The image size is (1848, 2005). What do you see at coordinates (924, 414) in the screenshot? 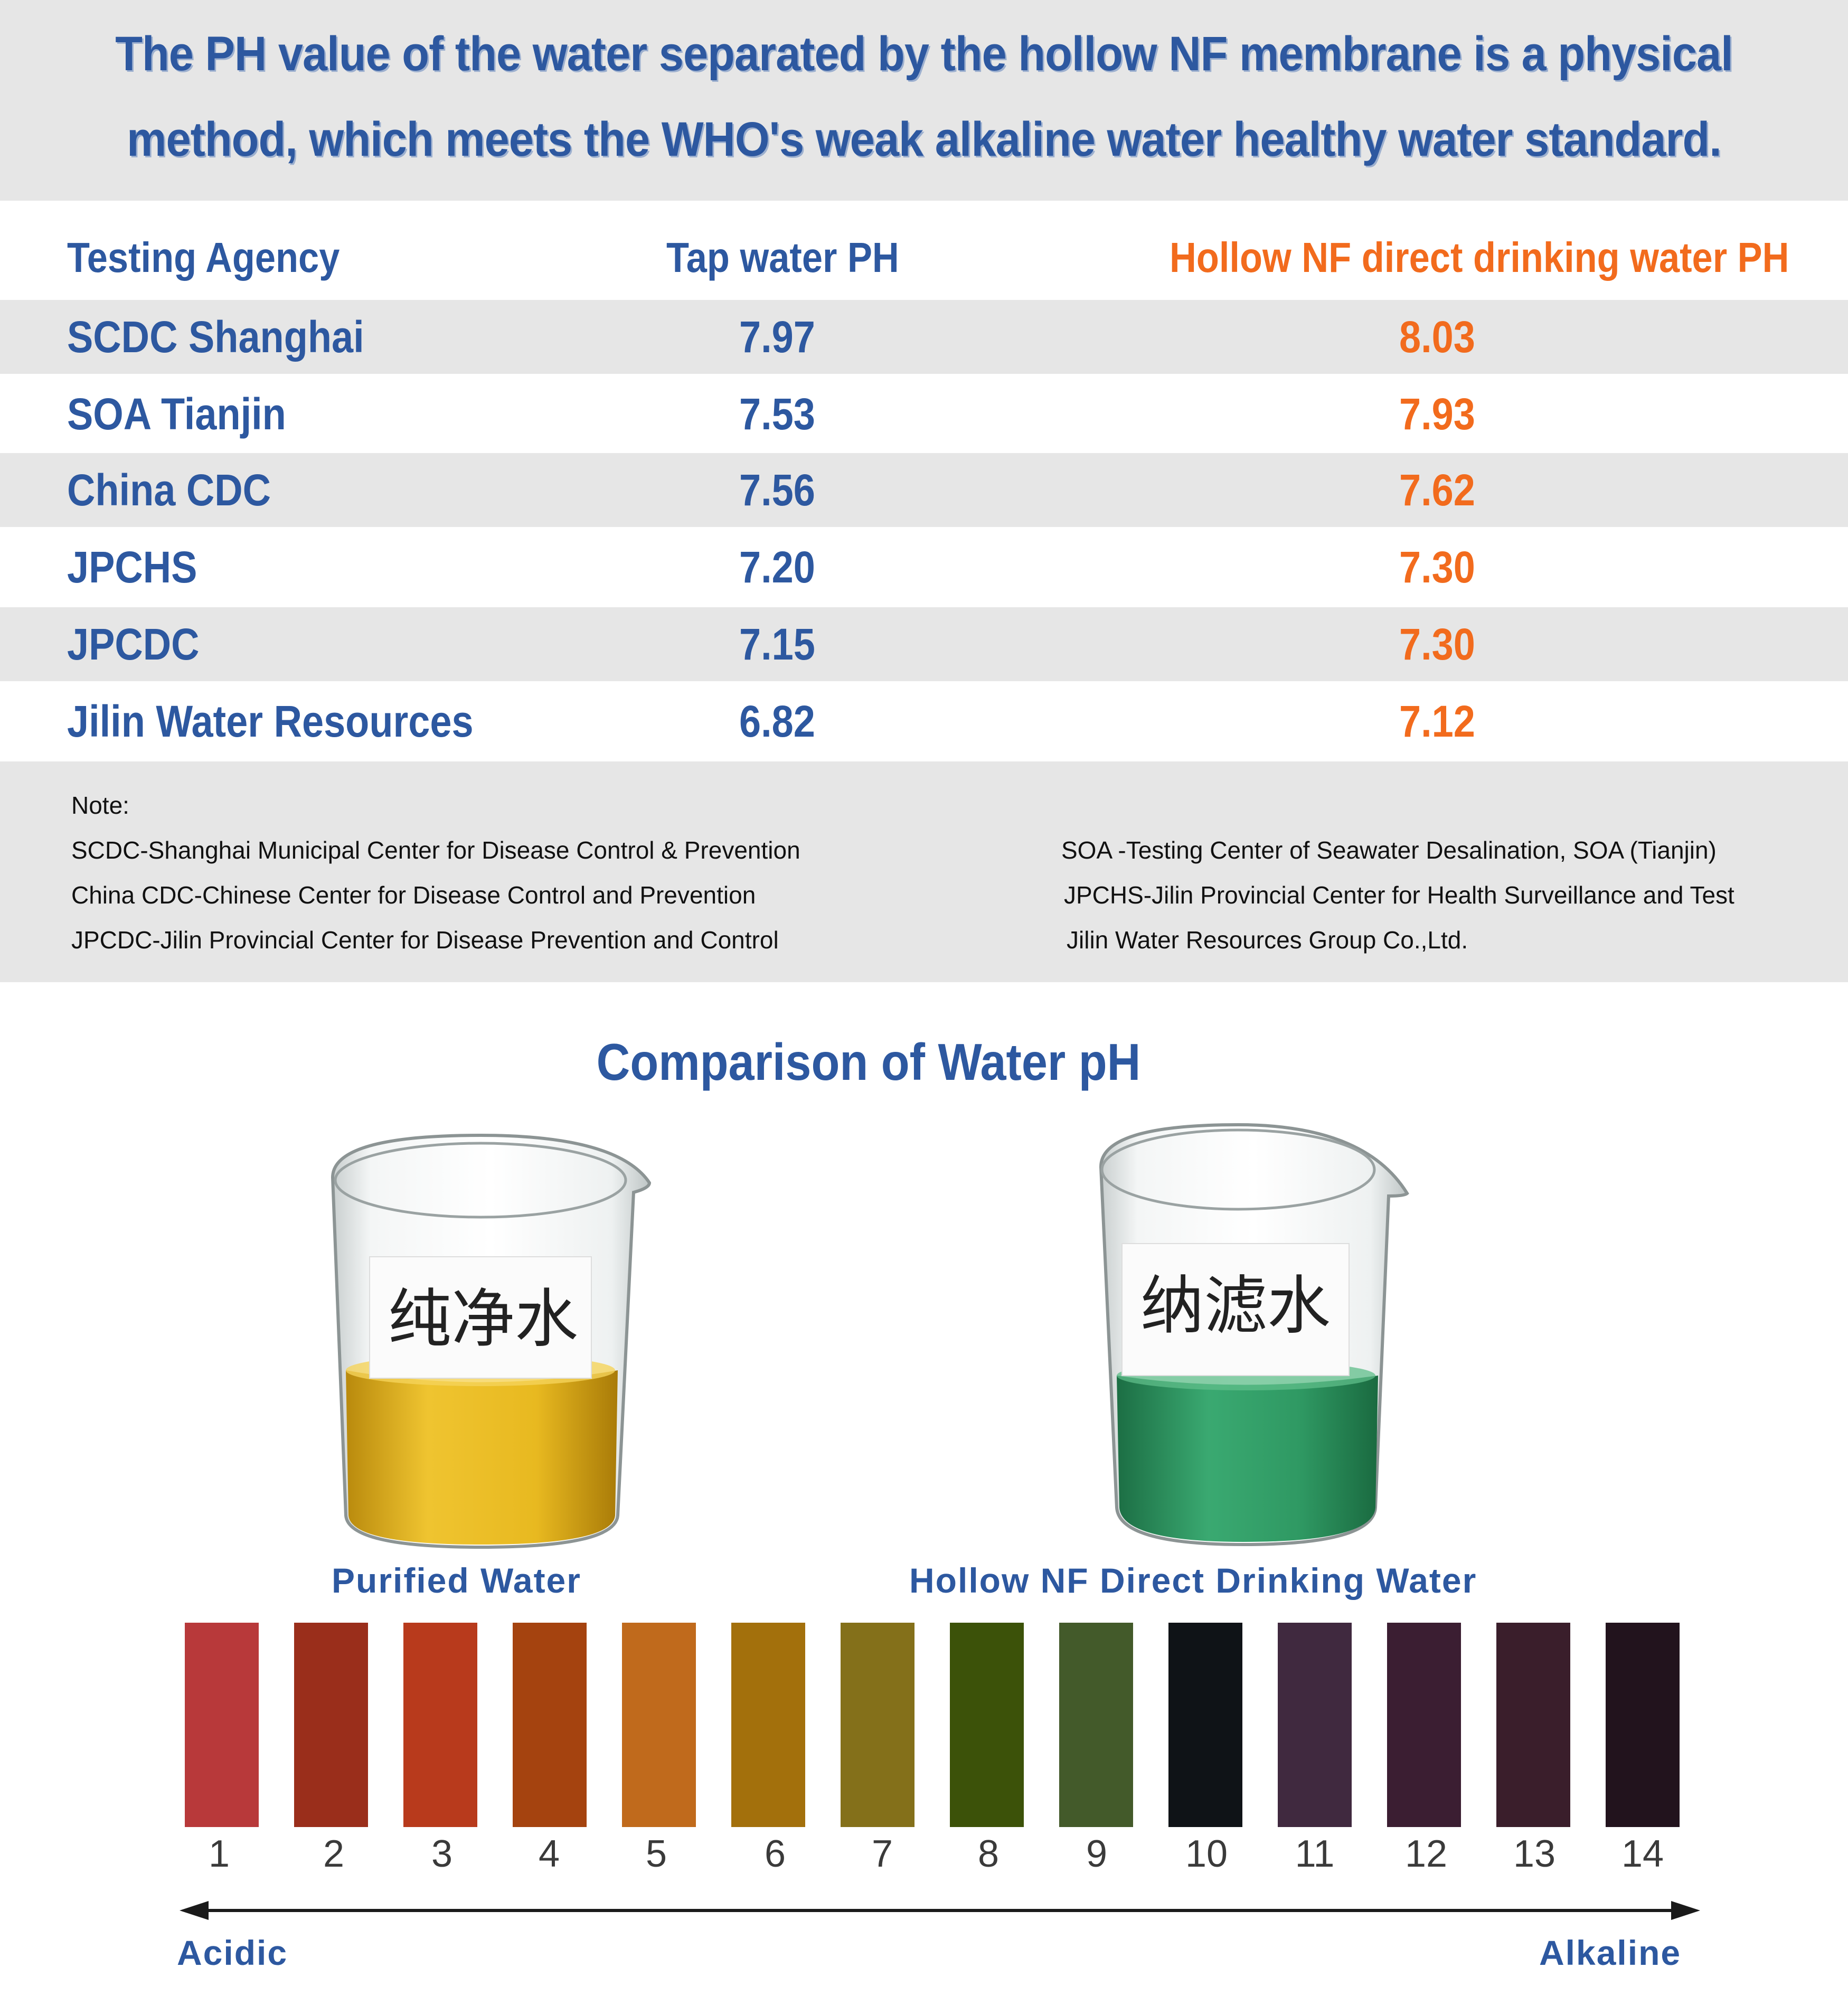
I see `table-row: SOA Tianjin 7.53 7.93` at bounding box center [924, 414].